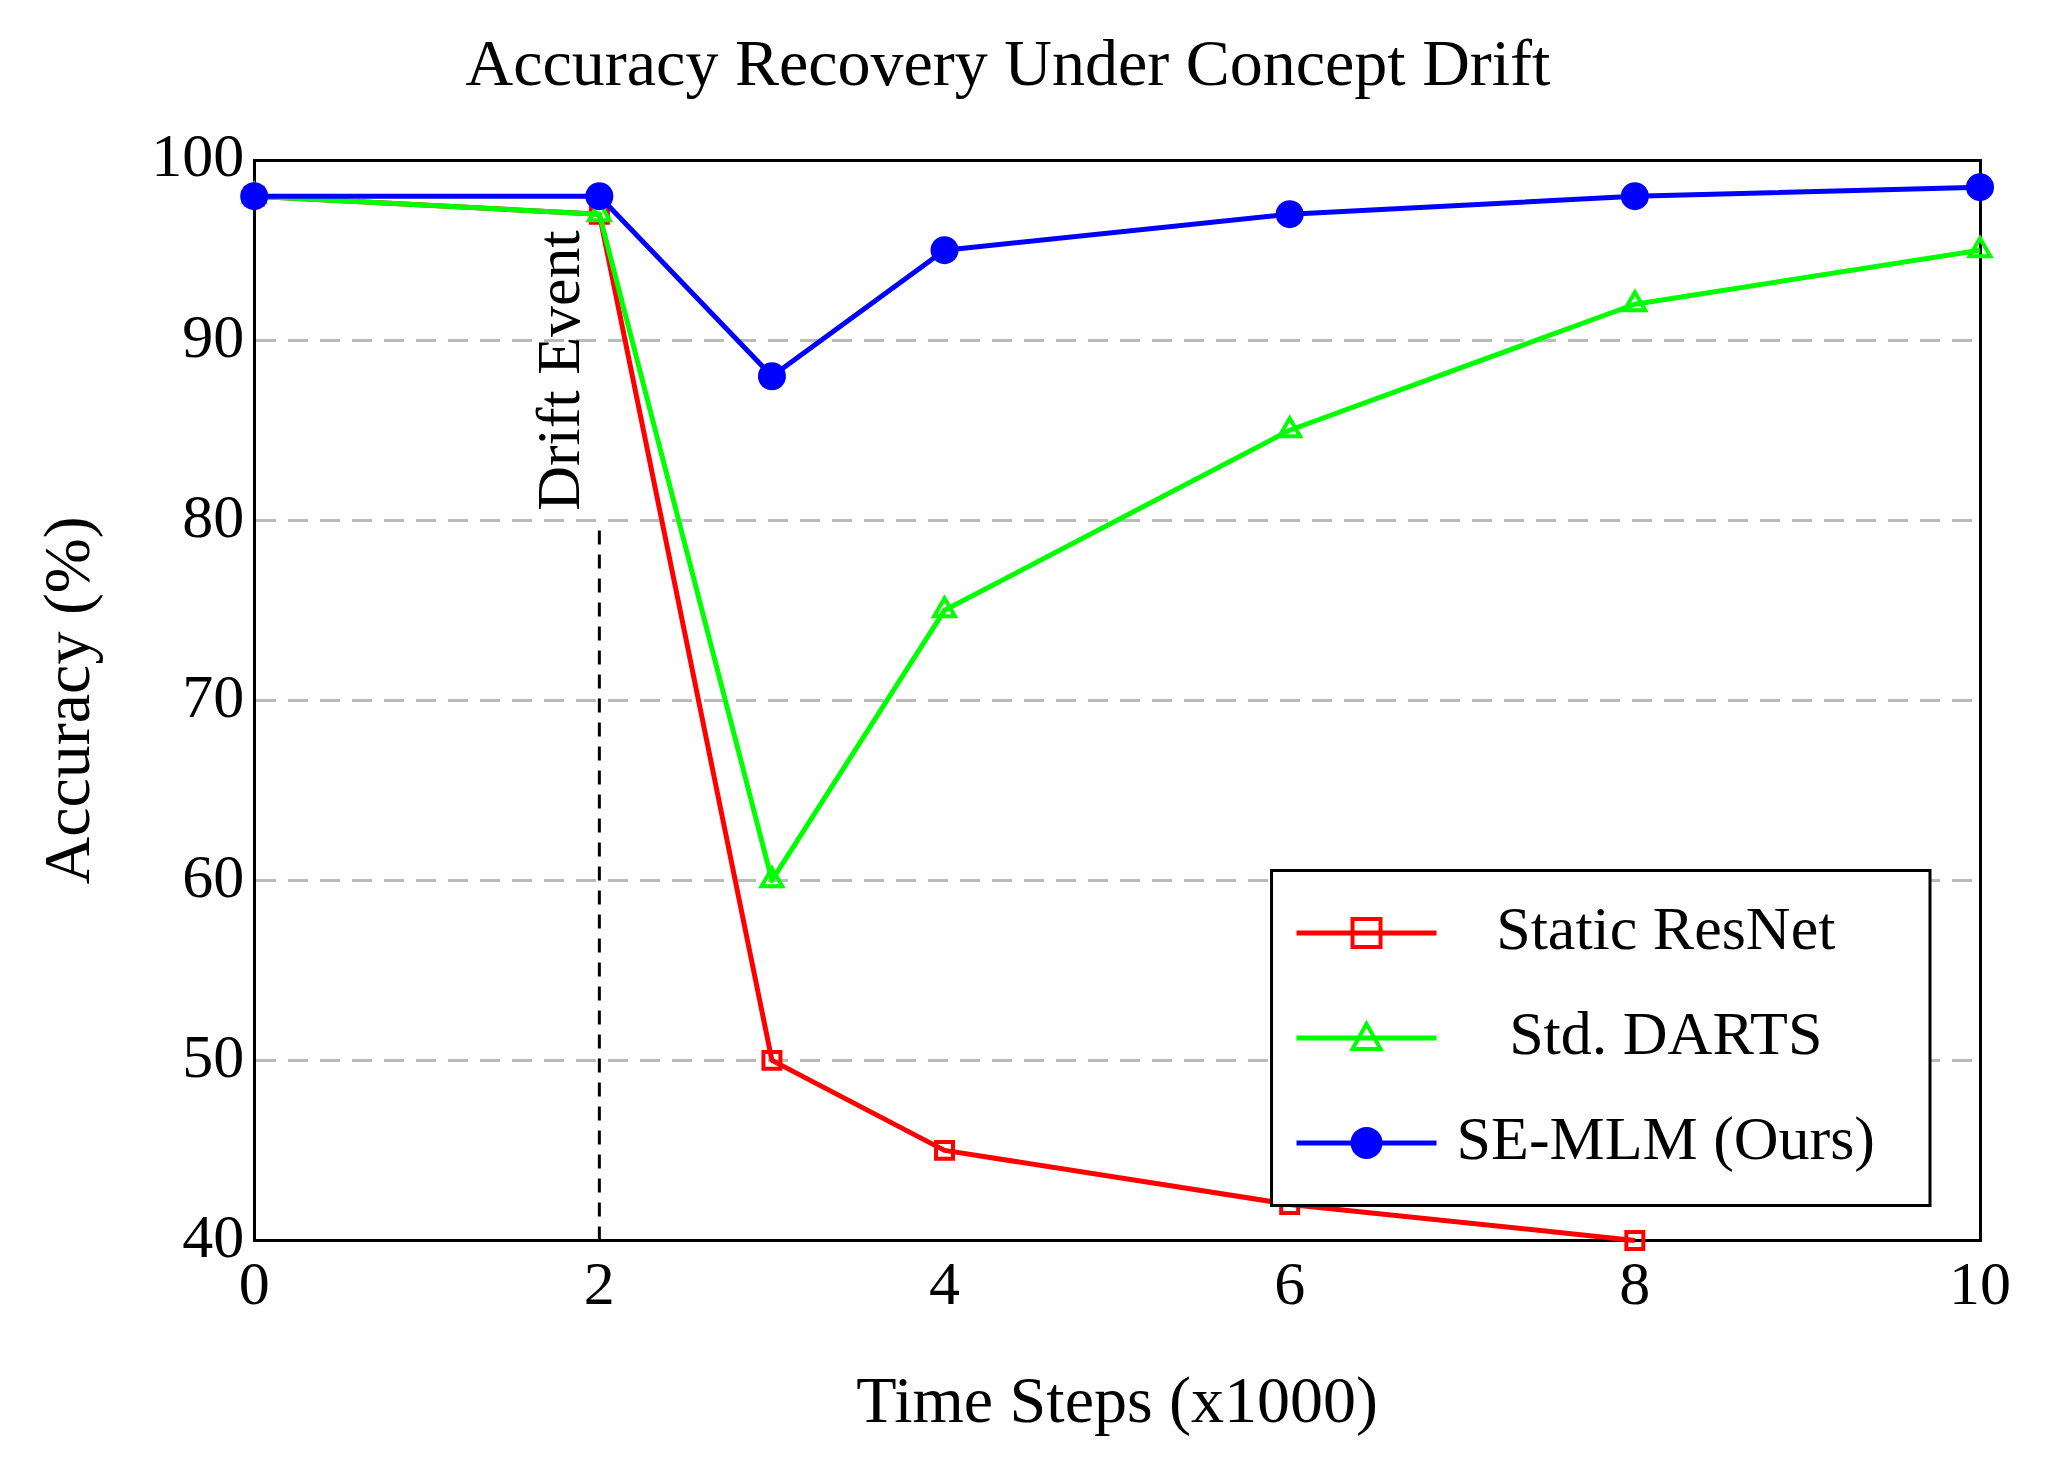  Describe the element at coordinates (599, 1282) in the screenshot. I see `x-tick-label: 2` at that location.